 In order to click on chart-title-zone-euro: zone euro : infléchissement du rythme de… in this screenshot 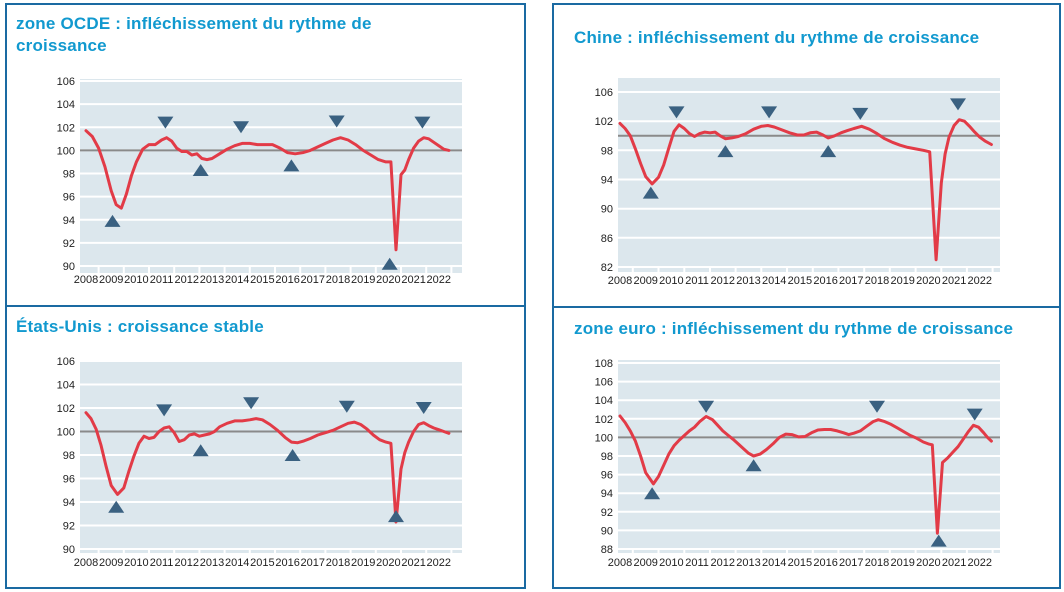, I will do `click(794, 328)`.